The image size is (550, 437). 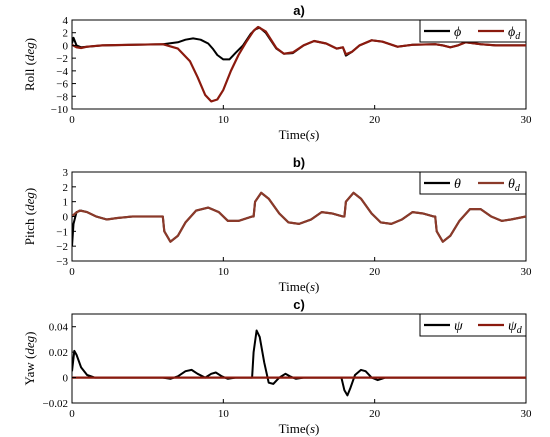 What do you see at coordinates (55, 404) in the screenshot?
I see `y-tick-label: −0.02` at bounding box center [55, 404].